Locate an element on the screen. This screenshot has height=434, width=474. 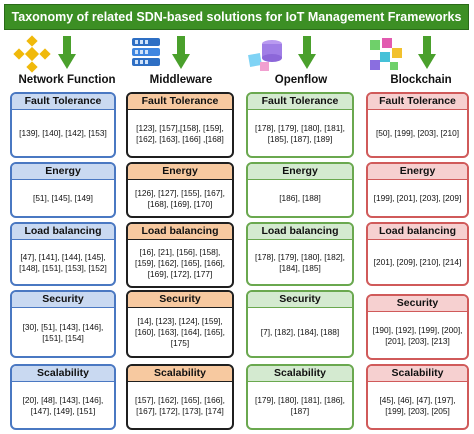
card-refs: [199], [201], [203], [209] is located at coordinates (417, 198).